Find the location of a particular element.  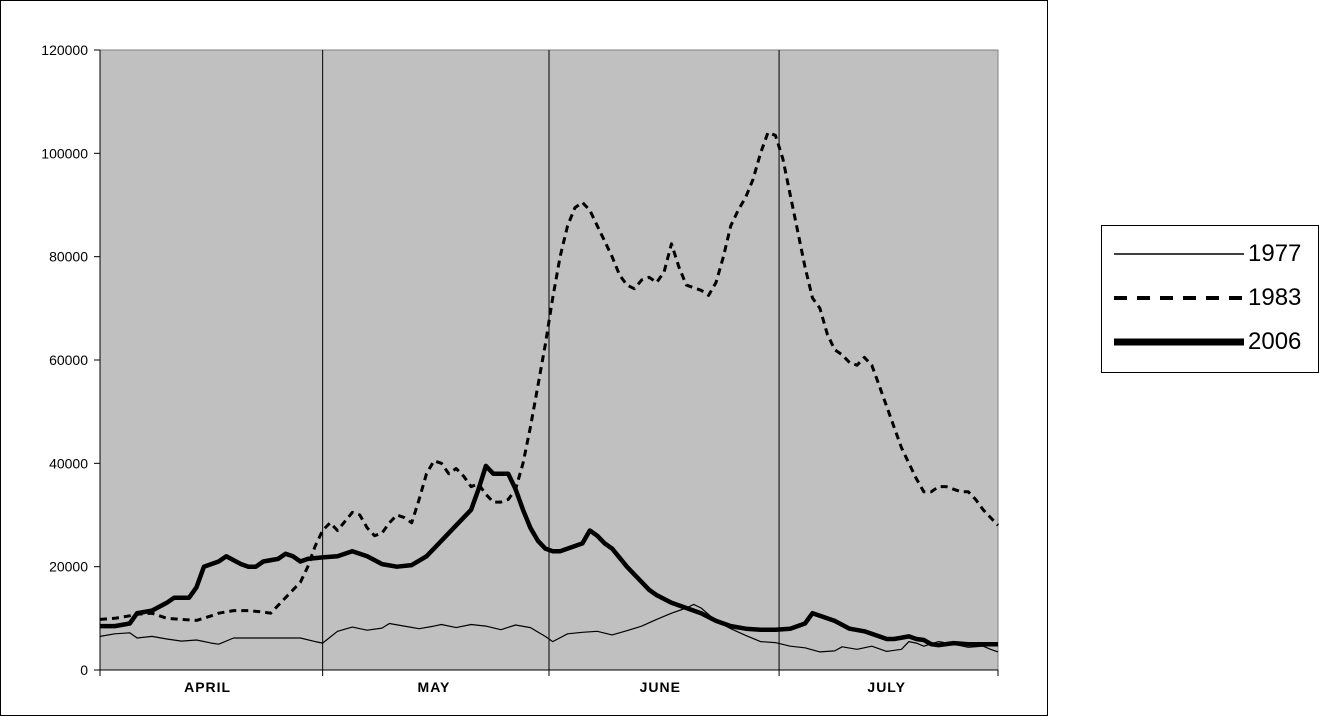

legend-item-2006: 2006 is located at coordinates (1210, 342).